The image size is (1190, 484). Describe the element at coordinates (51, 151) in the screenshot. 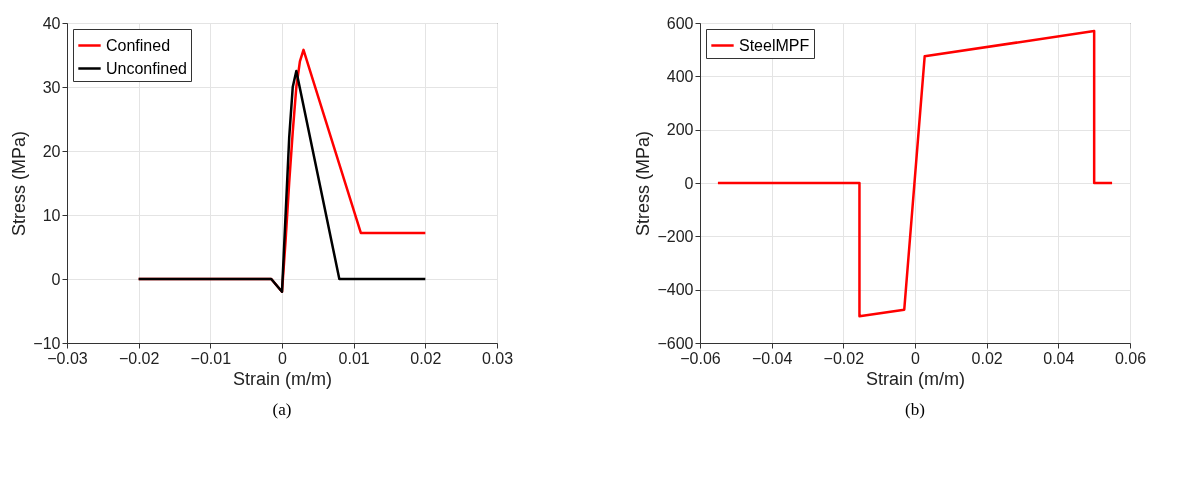

I see `y-tick-label: 20` at that location.